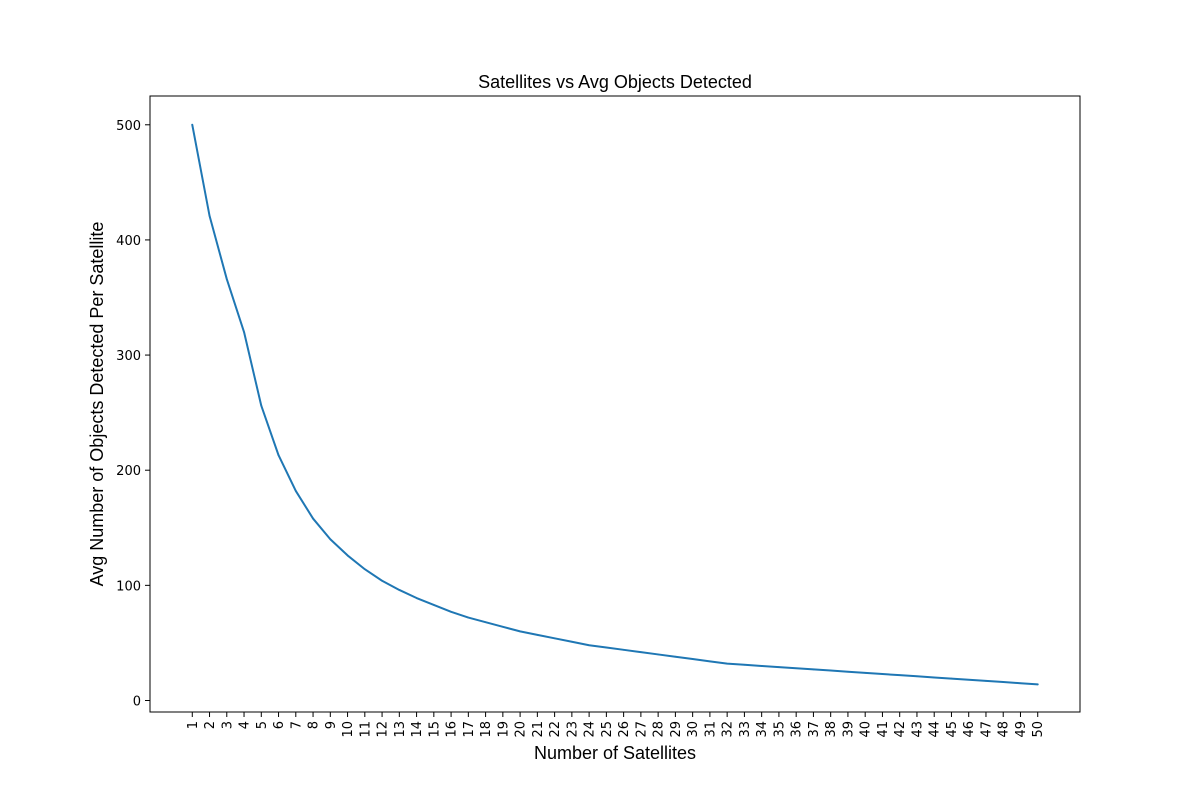 This screenshot has height=800, width=1200. What do you see at coordinates (210, 725) in the screenshot?
I see `x-tick-label: 2` at bounding box center [210, 725].